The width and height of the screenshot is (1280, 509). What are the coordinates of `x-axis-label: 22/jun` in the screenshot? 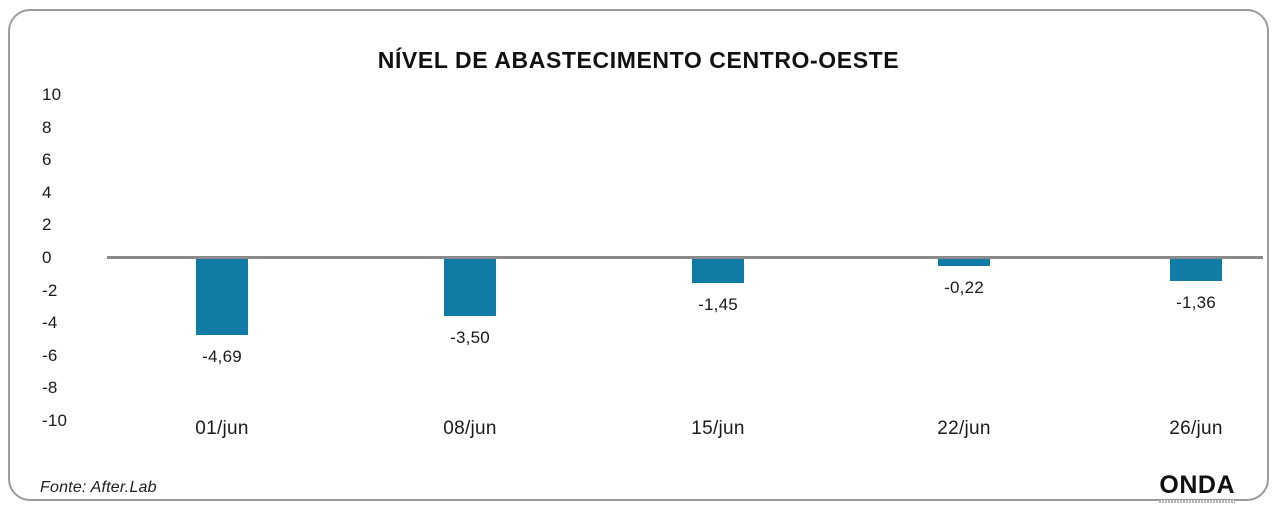 It's located at (964, 428).